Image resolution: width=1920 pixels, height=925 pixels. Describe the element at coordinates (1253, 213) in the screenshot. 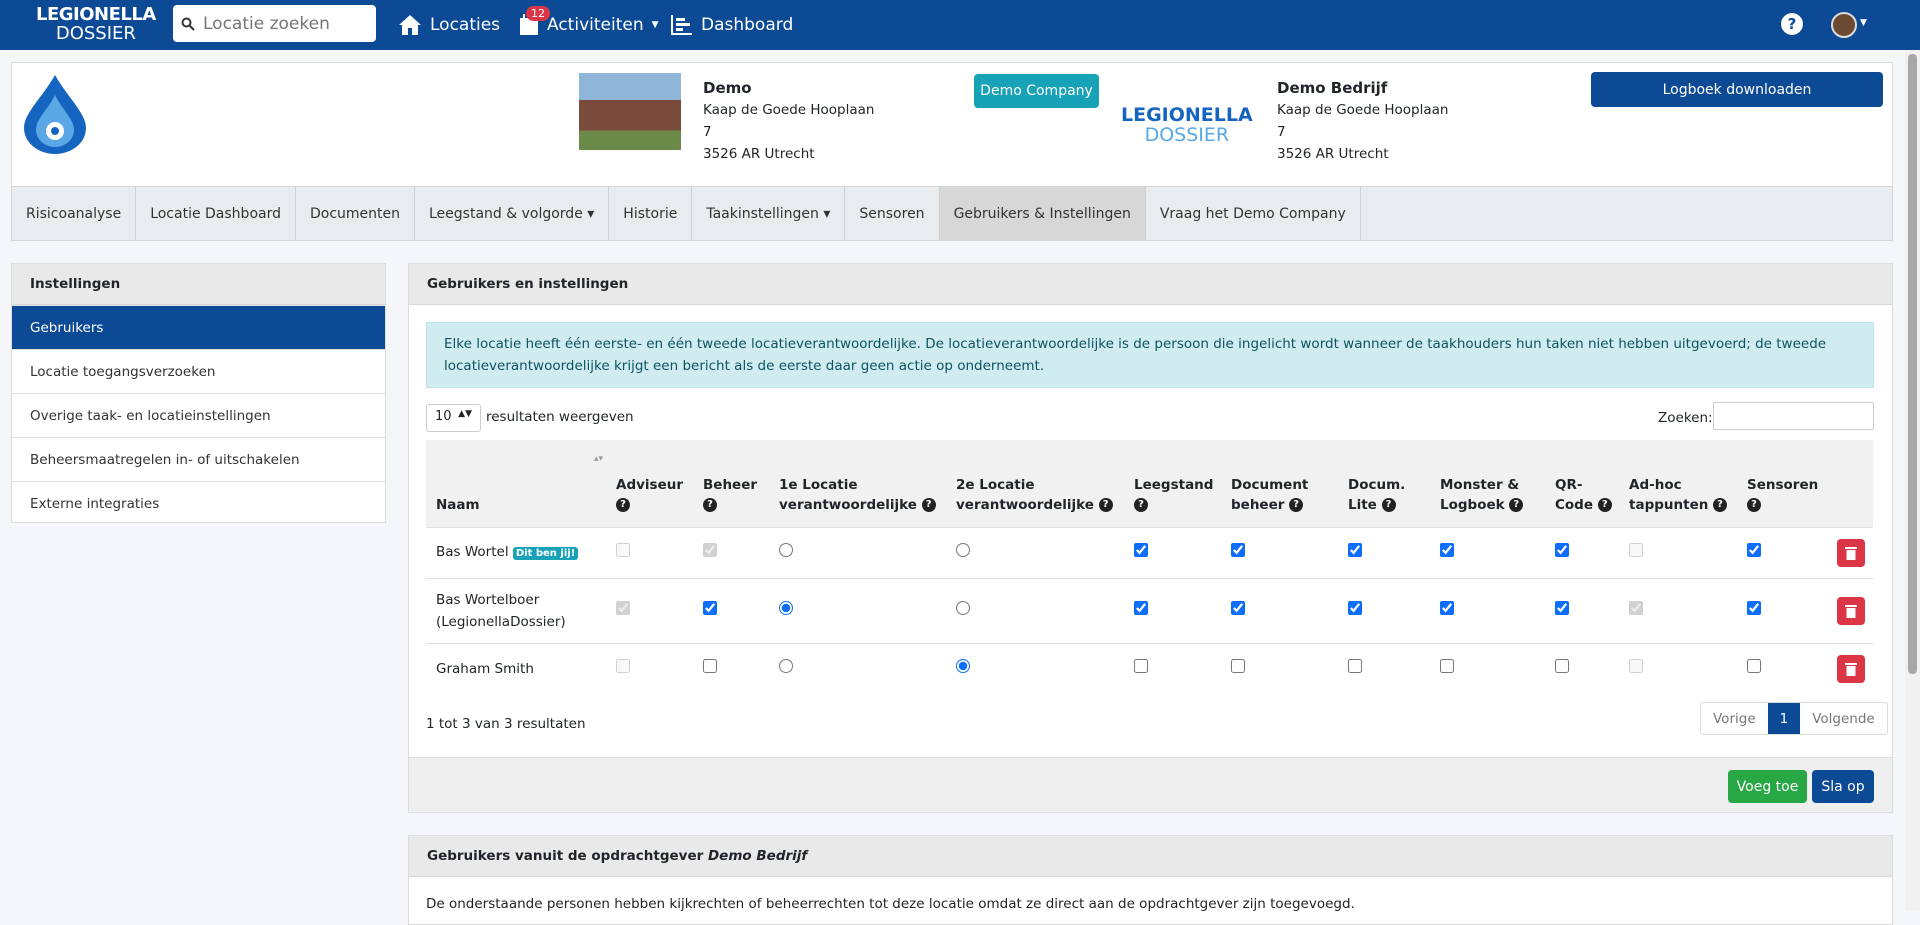

I see `tab: Vraag het Demo Company` at that location.